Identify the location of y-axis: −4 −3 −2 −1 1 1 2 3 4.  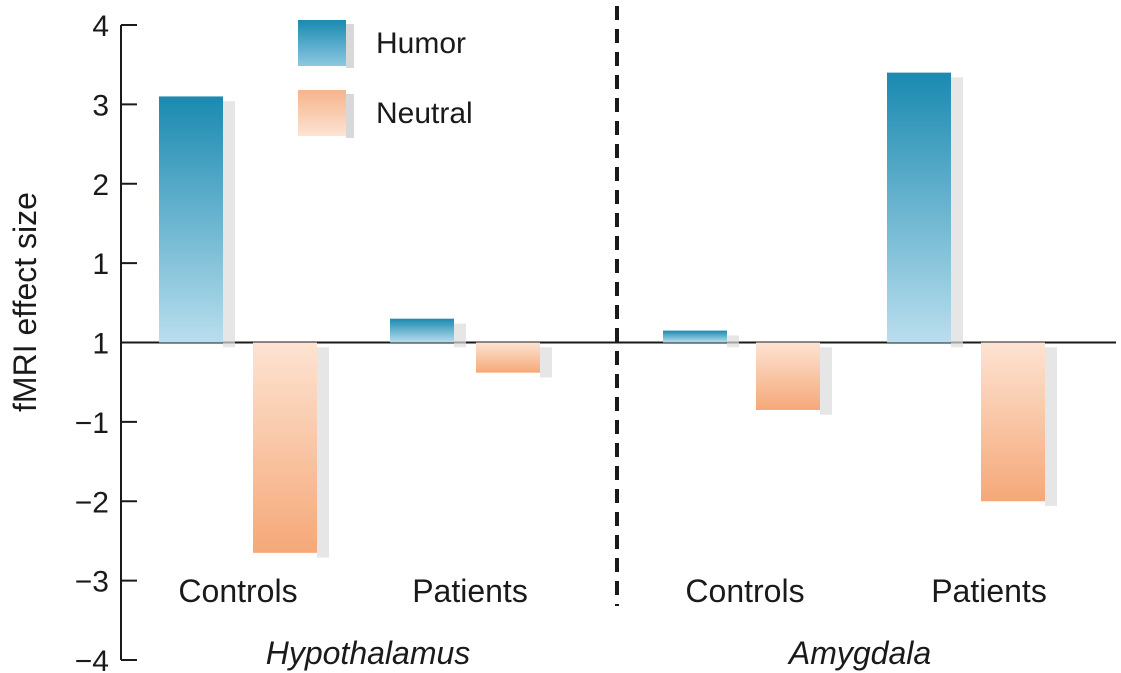
(106, 341).